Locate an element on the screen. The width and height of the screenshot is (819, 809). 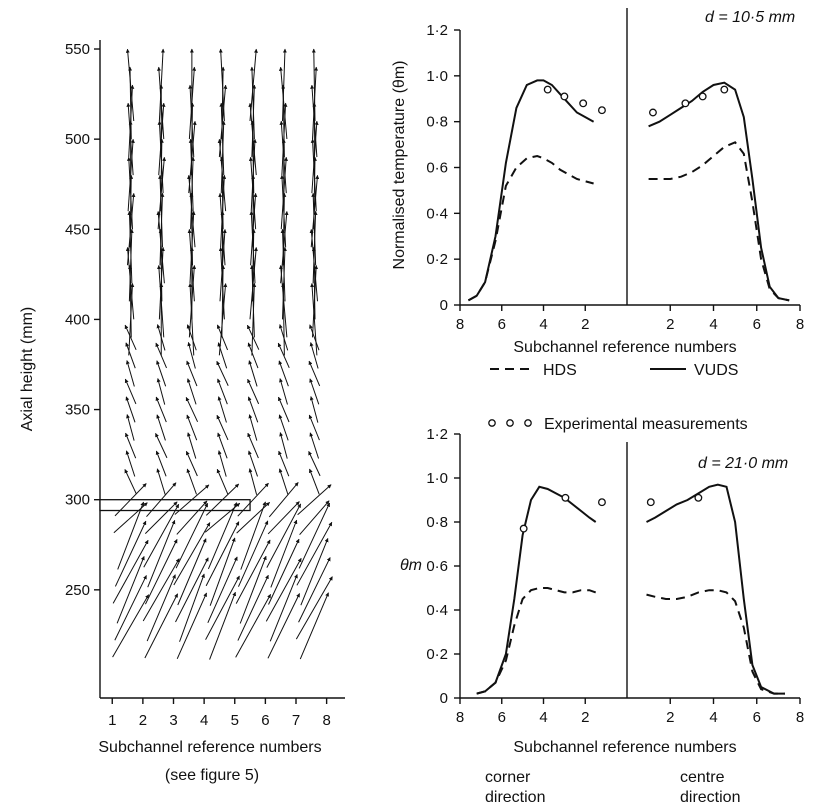
vf-x-tick-label-0: 1 is located at coordinates (112, 720).